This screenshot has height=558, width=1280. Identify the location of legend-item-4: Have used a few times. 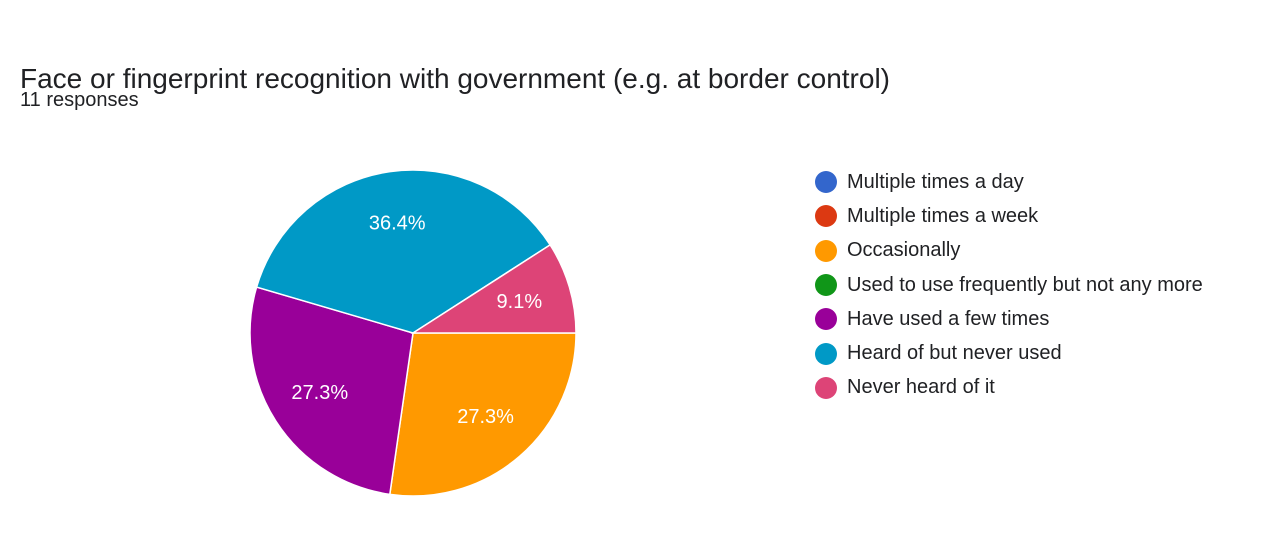
(1009, 319).